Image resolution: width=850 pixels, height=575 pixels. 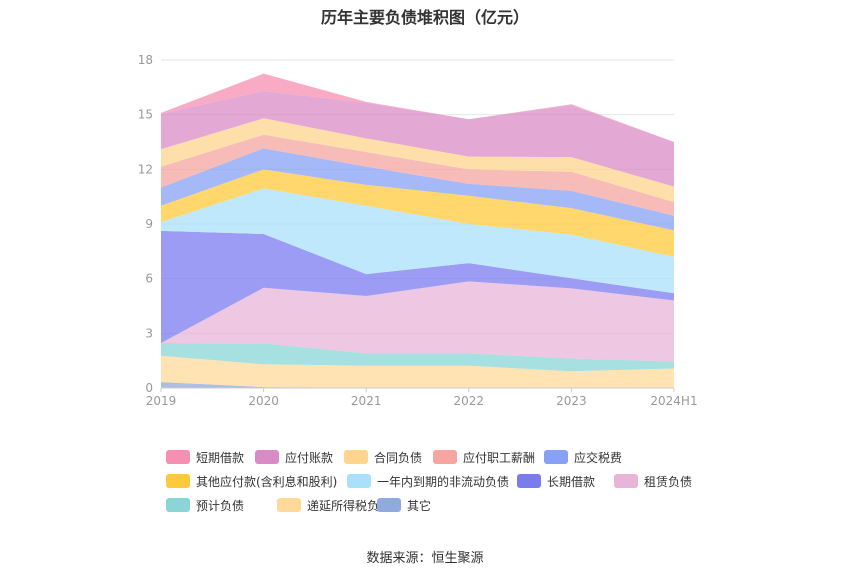 I want to click on legend-item: 长期借款, so click(x=556, y=481).